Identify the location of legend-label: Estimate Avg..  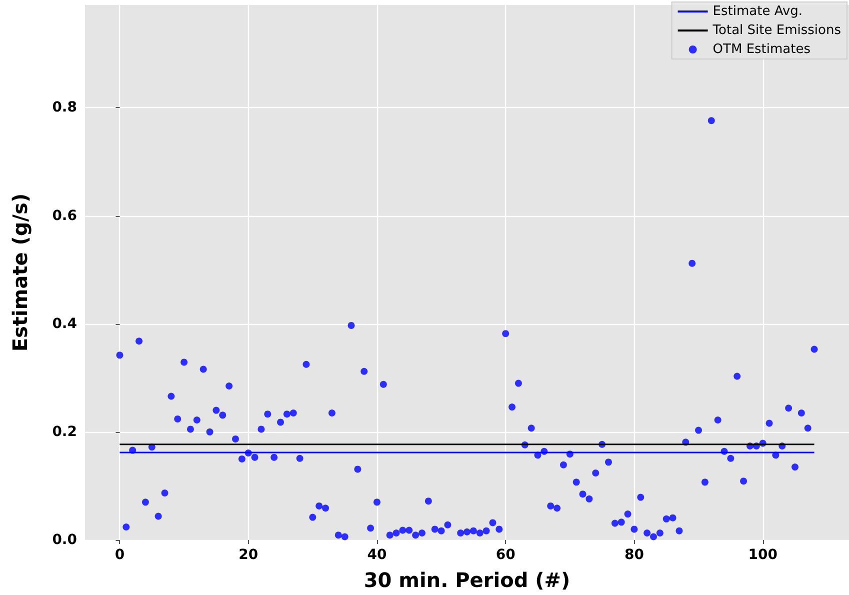
(757, 11).